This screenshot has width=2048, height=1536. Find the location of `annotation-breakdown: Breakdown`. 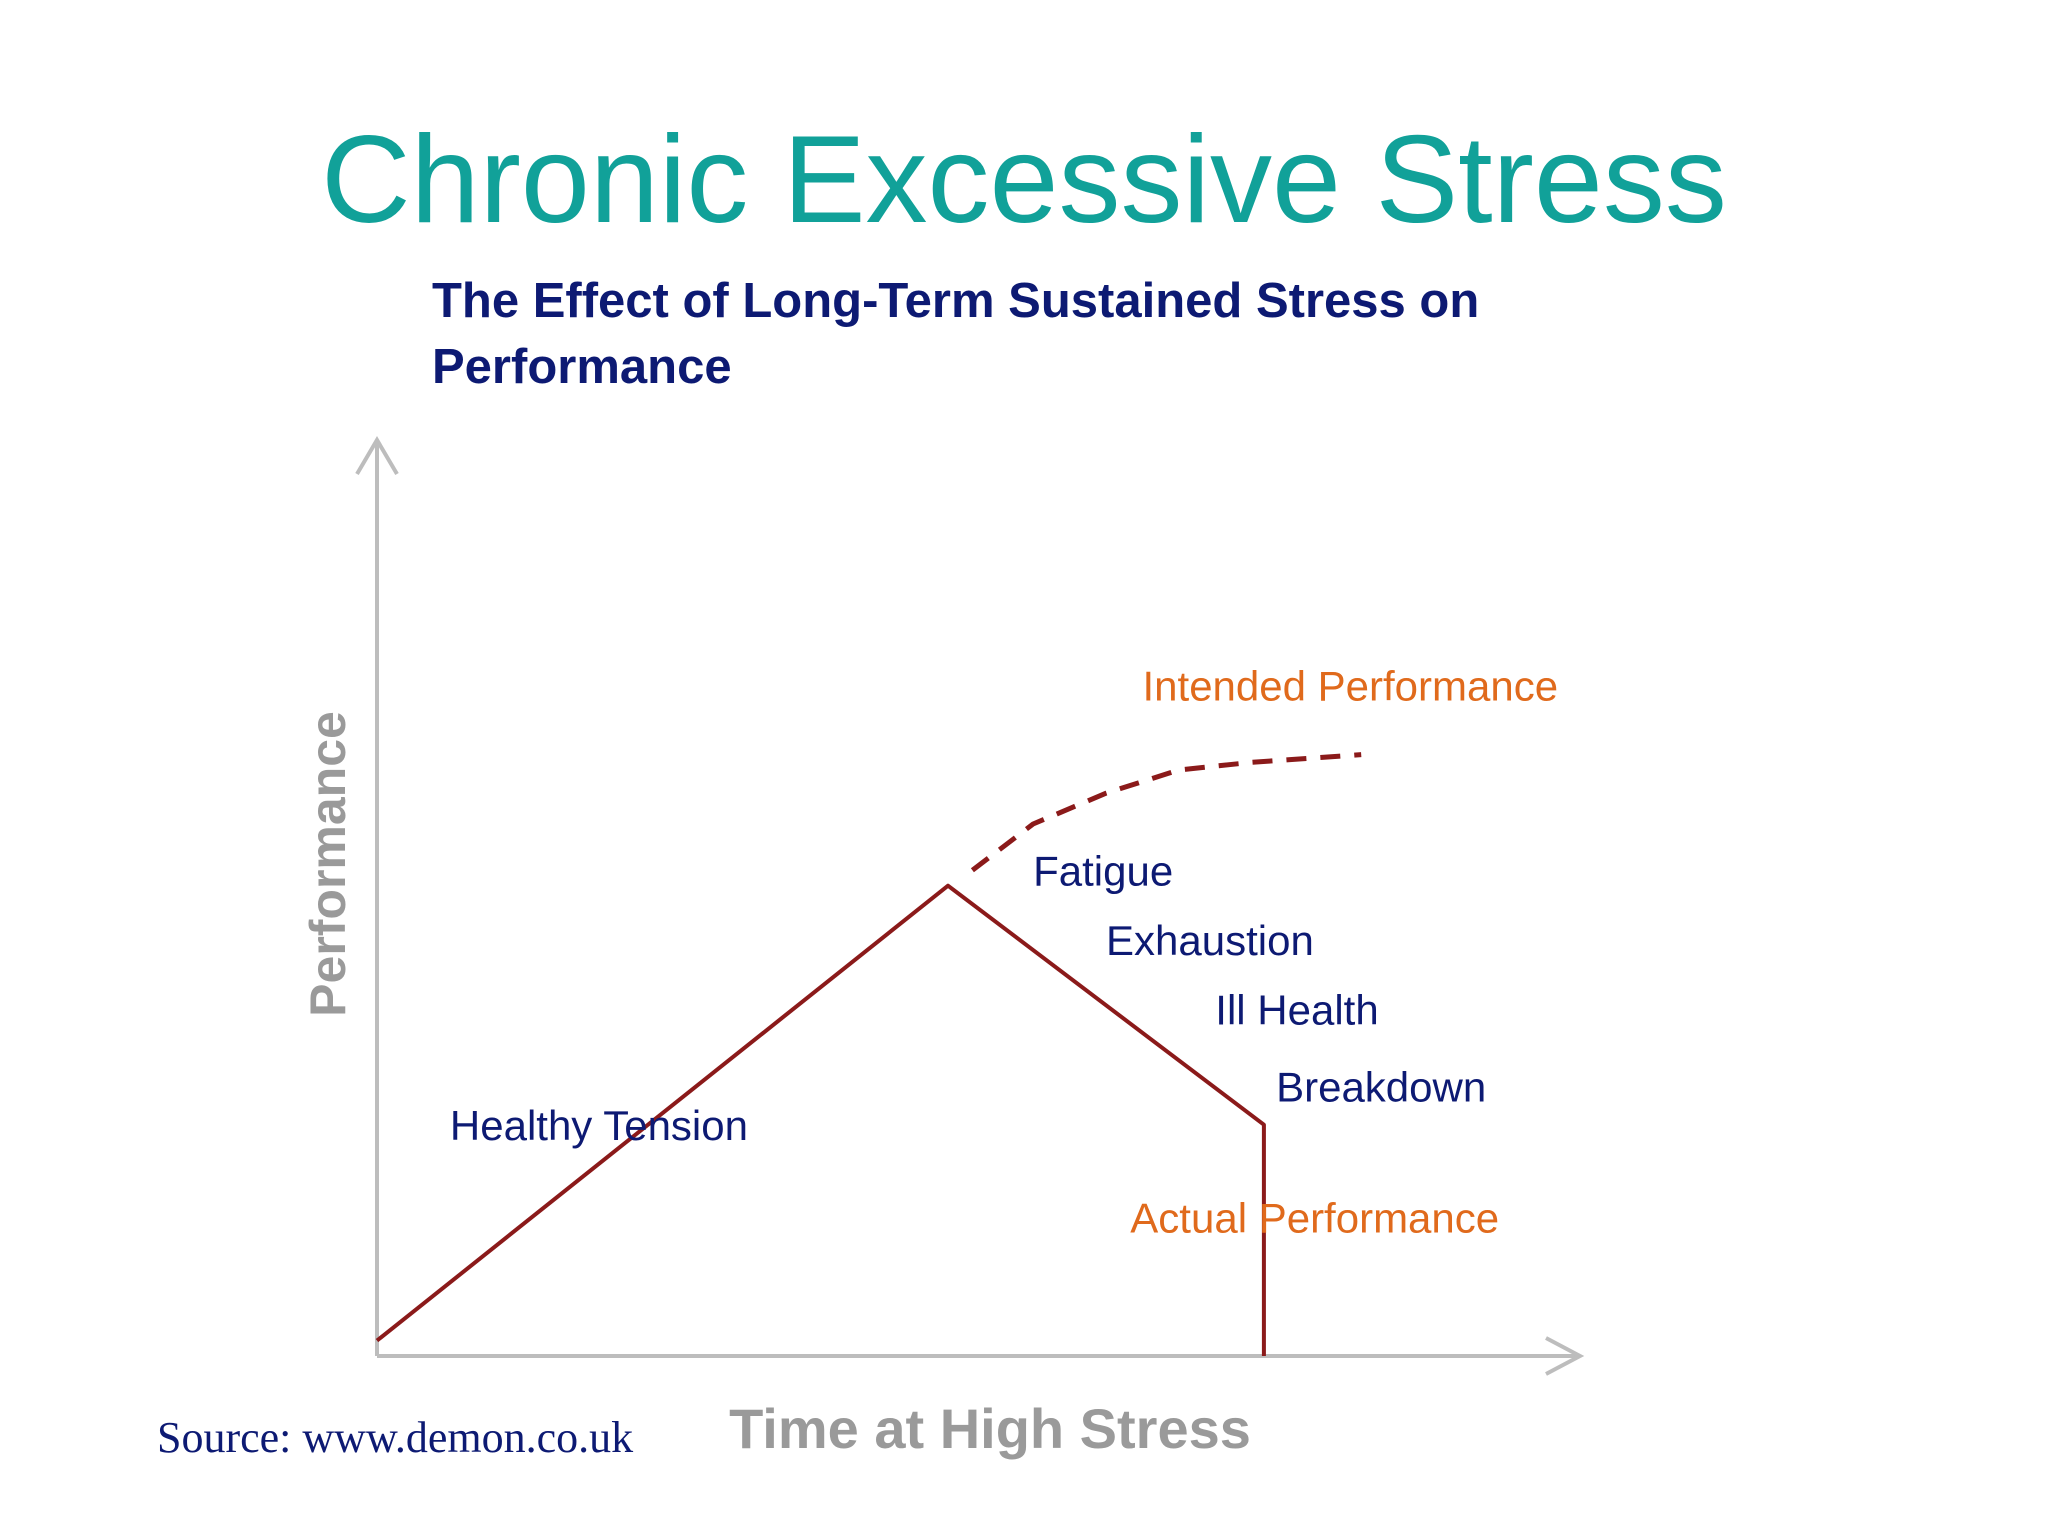

annotation-breakdown: Breakdown is located at coordinates (1381, 1087).